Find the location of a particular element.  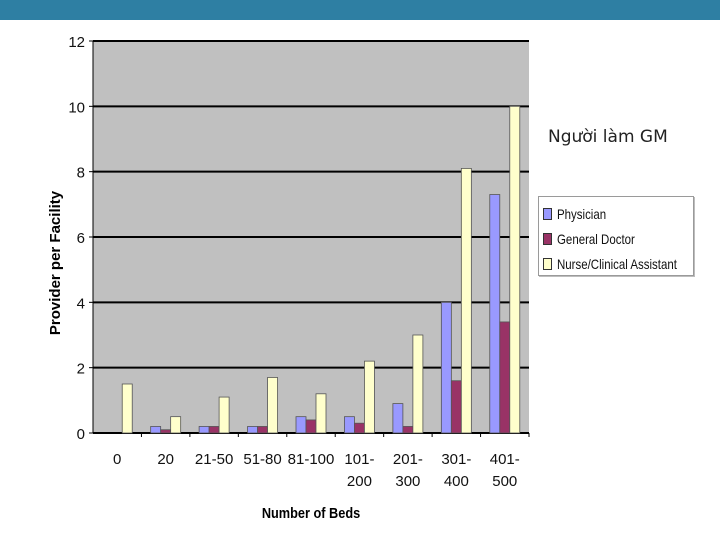

x-tick-label: 0 is located at coordinates (117, 459).